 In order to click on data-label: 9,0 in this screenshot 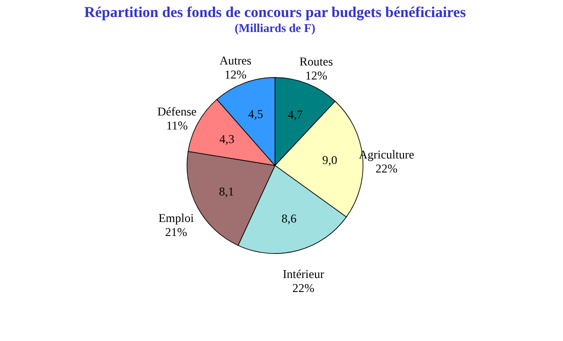, I will do `click(330, 160)`.